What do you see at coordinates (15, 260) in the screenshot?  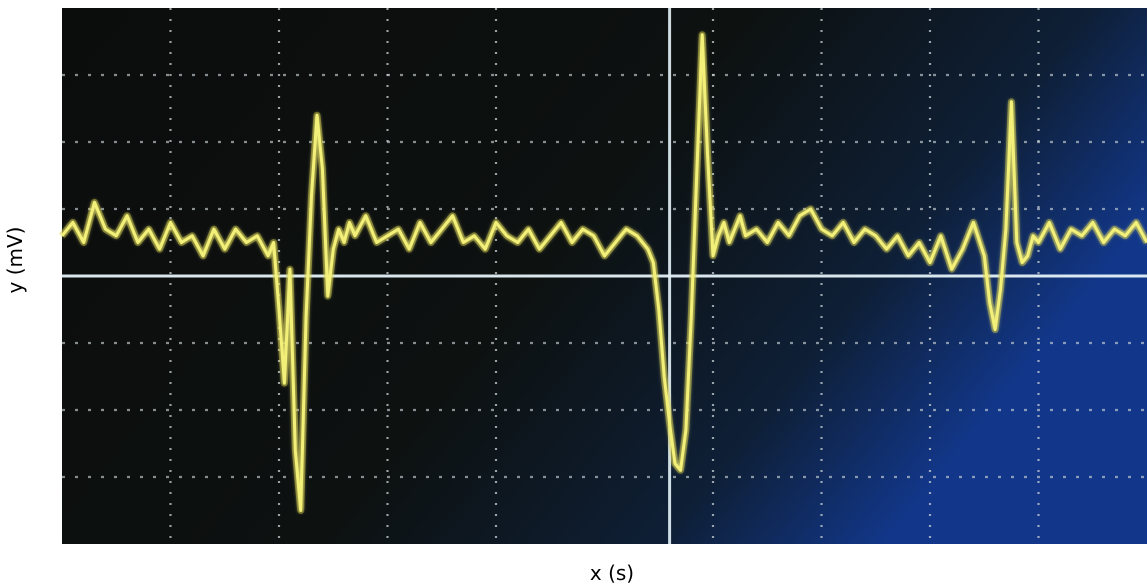 I see `y-axis-label: y (mV)` at bounding box center [15, 260].